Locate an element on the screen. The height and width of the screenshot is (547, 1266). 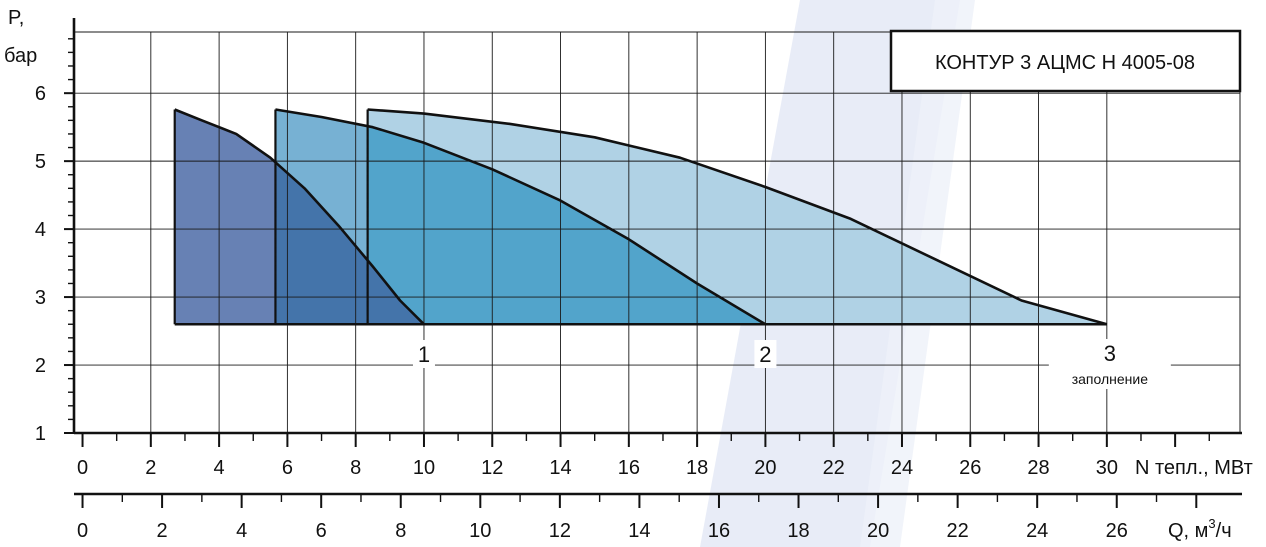
x-secondary-axis-title: Q, м3/ч is located at coordinates (1200, 529).